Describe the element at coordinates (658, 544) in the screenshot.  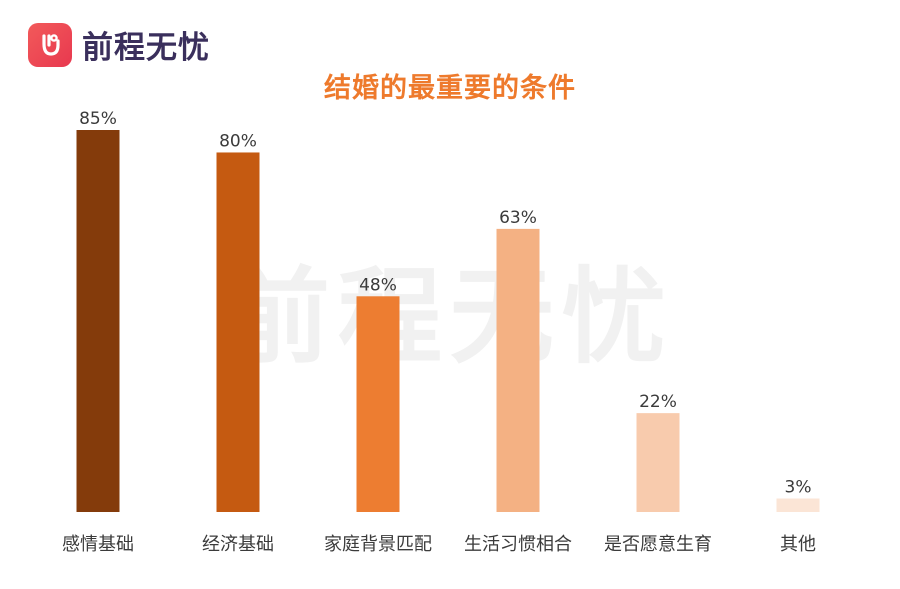
I see `category-label: 是否愿意生育` at that location.